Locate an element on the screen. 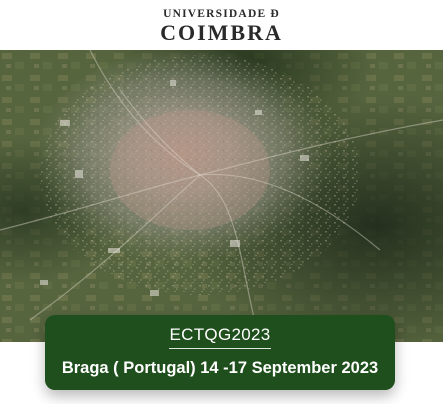 The image size is (443, 404). logo-line-bottom: COIMBRA is located at coordinates (221, 32).